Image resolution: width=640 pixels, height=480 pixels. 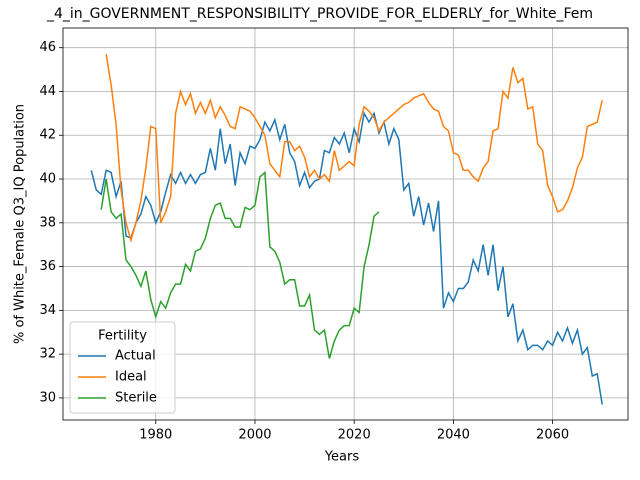 What do you see at coordinates (131, 377) in the screenshot?
I see `legend-label: Ideal` at bounding box center [131, 377].